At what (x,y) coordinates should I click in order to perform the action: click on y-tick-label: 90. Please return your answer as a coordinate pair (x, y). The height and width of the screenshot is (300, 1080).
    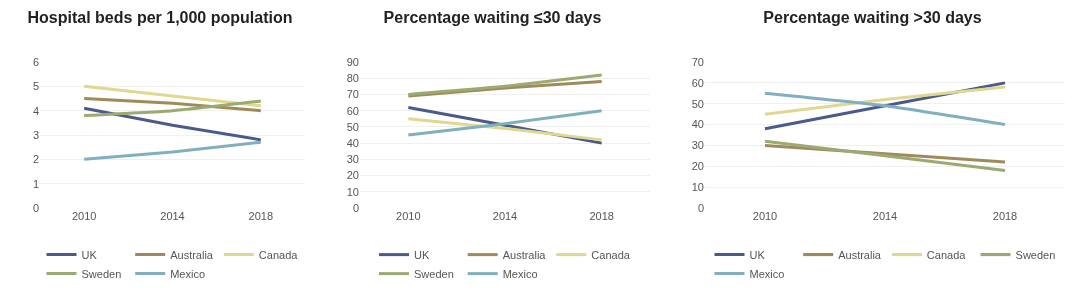
    Looking at the image, I should click on (352, 61).